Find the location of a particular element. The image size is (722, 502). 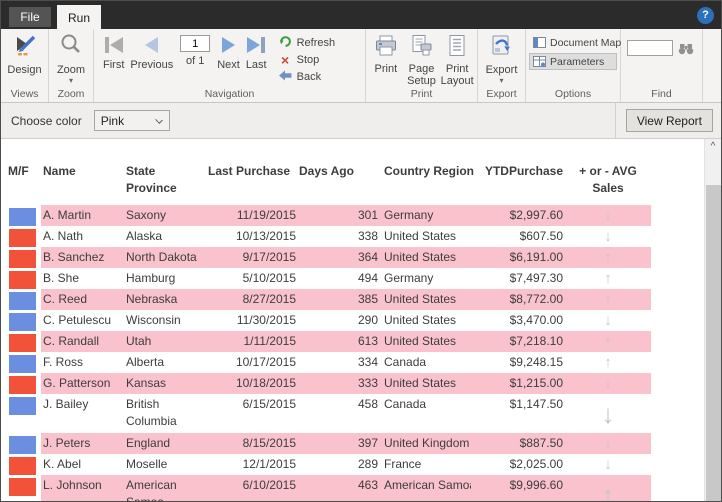

cell-name: F. Ross is located at coordinates (63, 362).